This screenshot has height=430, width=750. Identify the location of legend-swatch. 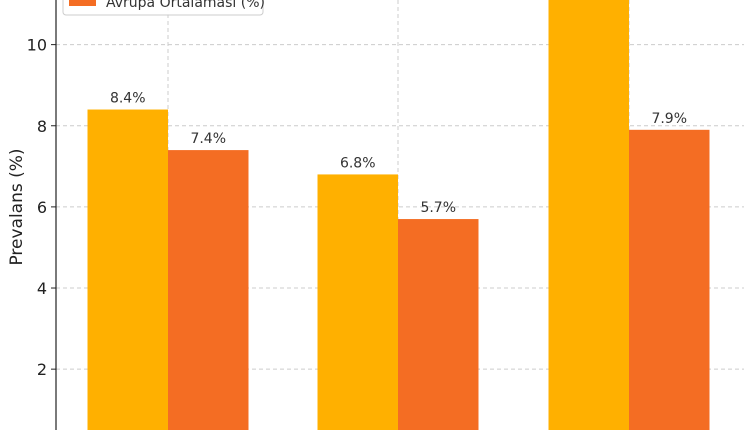
(82, 3).